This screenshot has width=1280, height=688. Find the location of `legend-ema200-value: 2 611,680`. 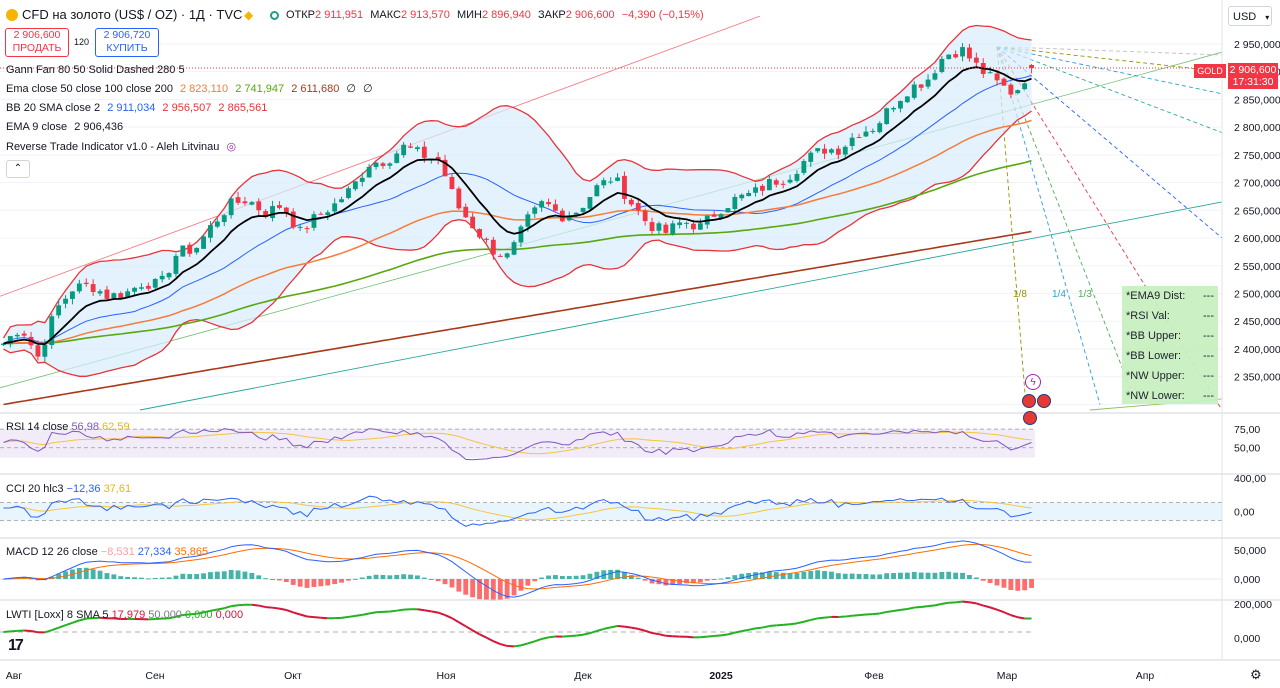

legend-ema200-value: 2 611,680 is located at coordinates (315, 89).